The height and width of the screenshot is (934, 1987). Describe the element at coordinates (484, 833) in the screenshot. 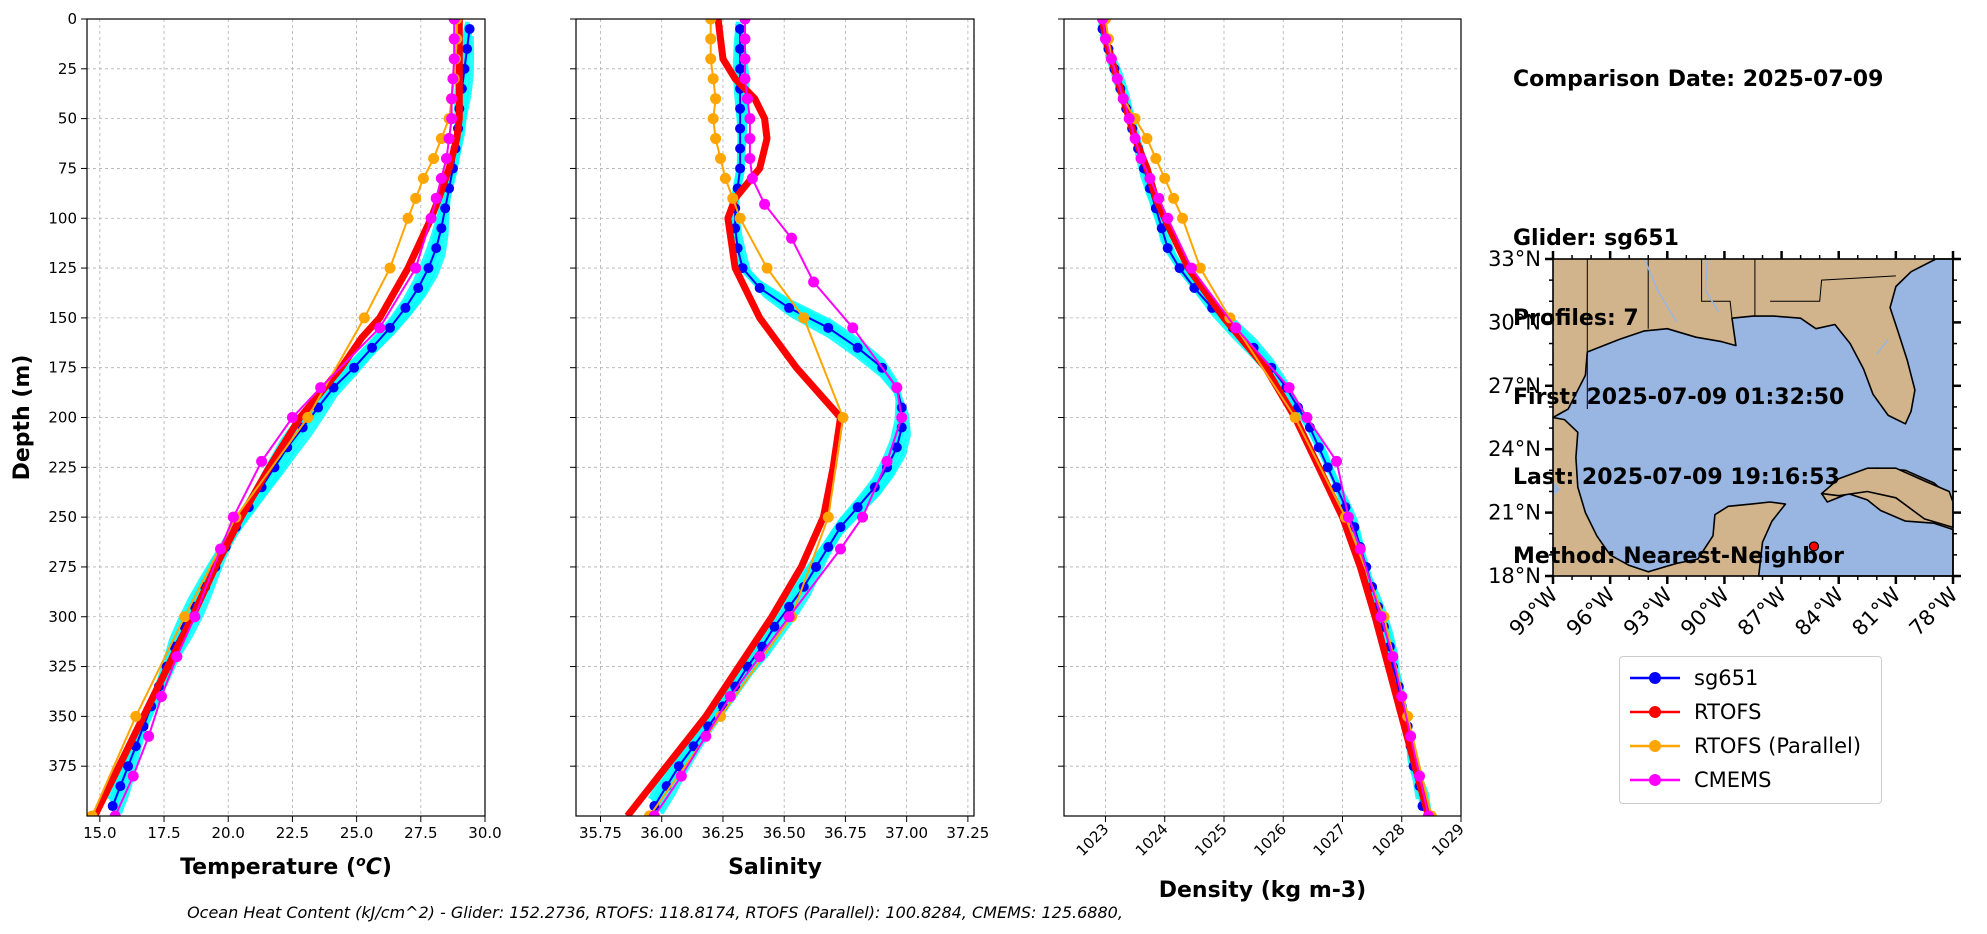

I see `x-tick-label: 30.0` at that location.